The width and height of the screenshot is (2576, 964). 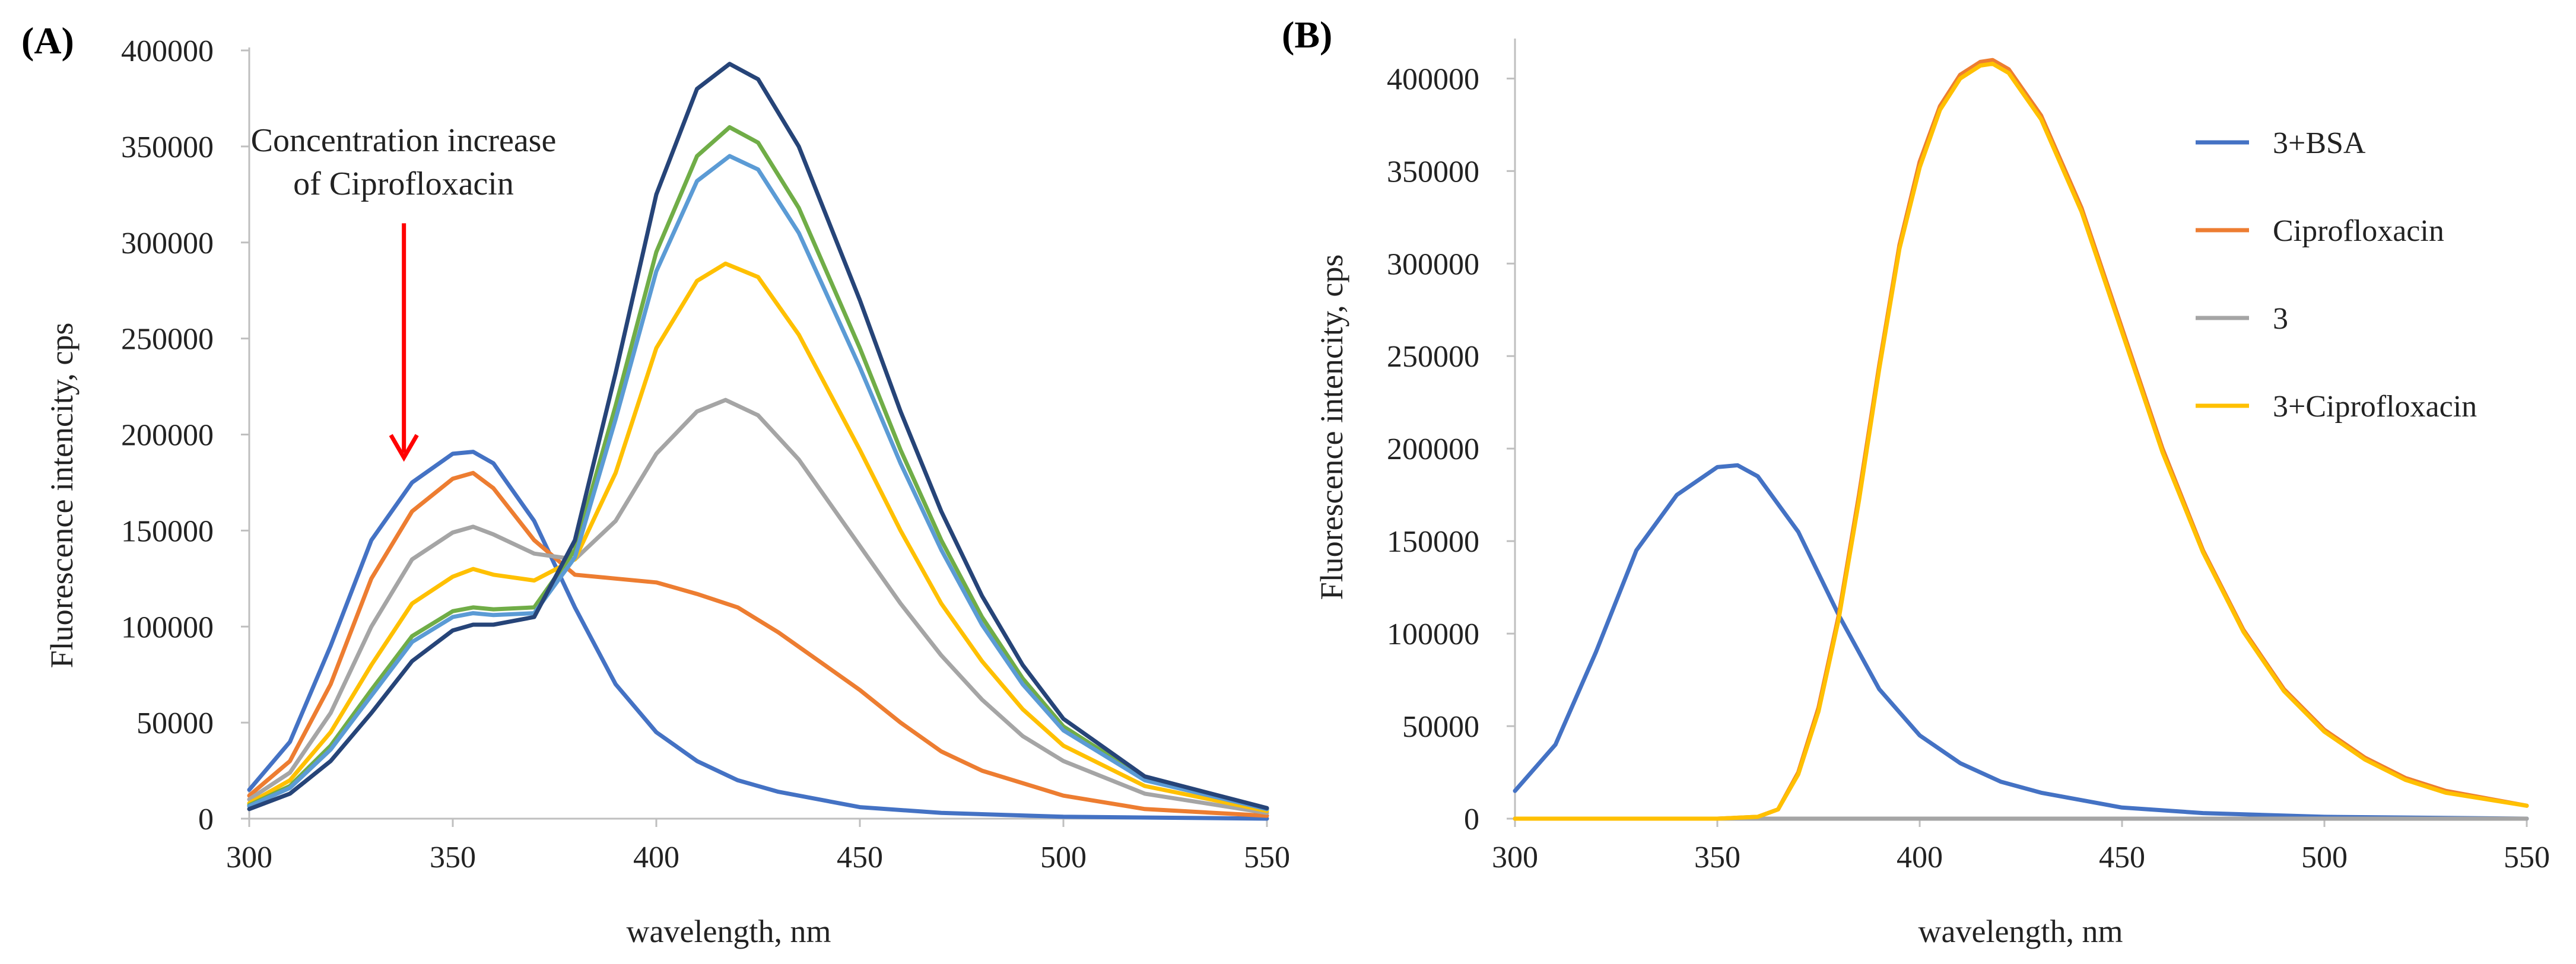 What do you see at coordinates (404, 448) in the screenshot?
I see `annotation-arrow-head` at bounding box center [404, 448].